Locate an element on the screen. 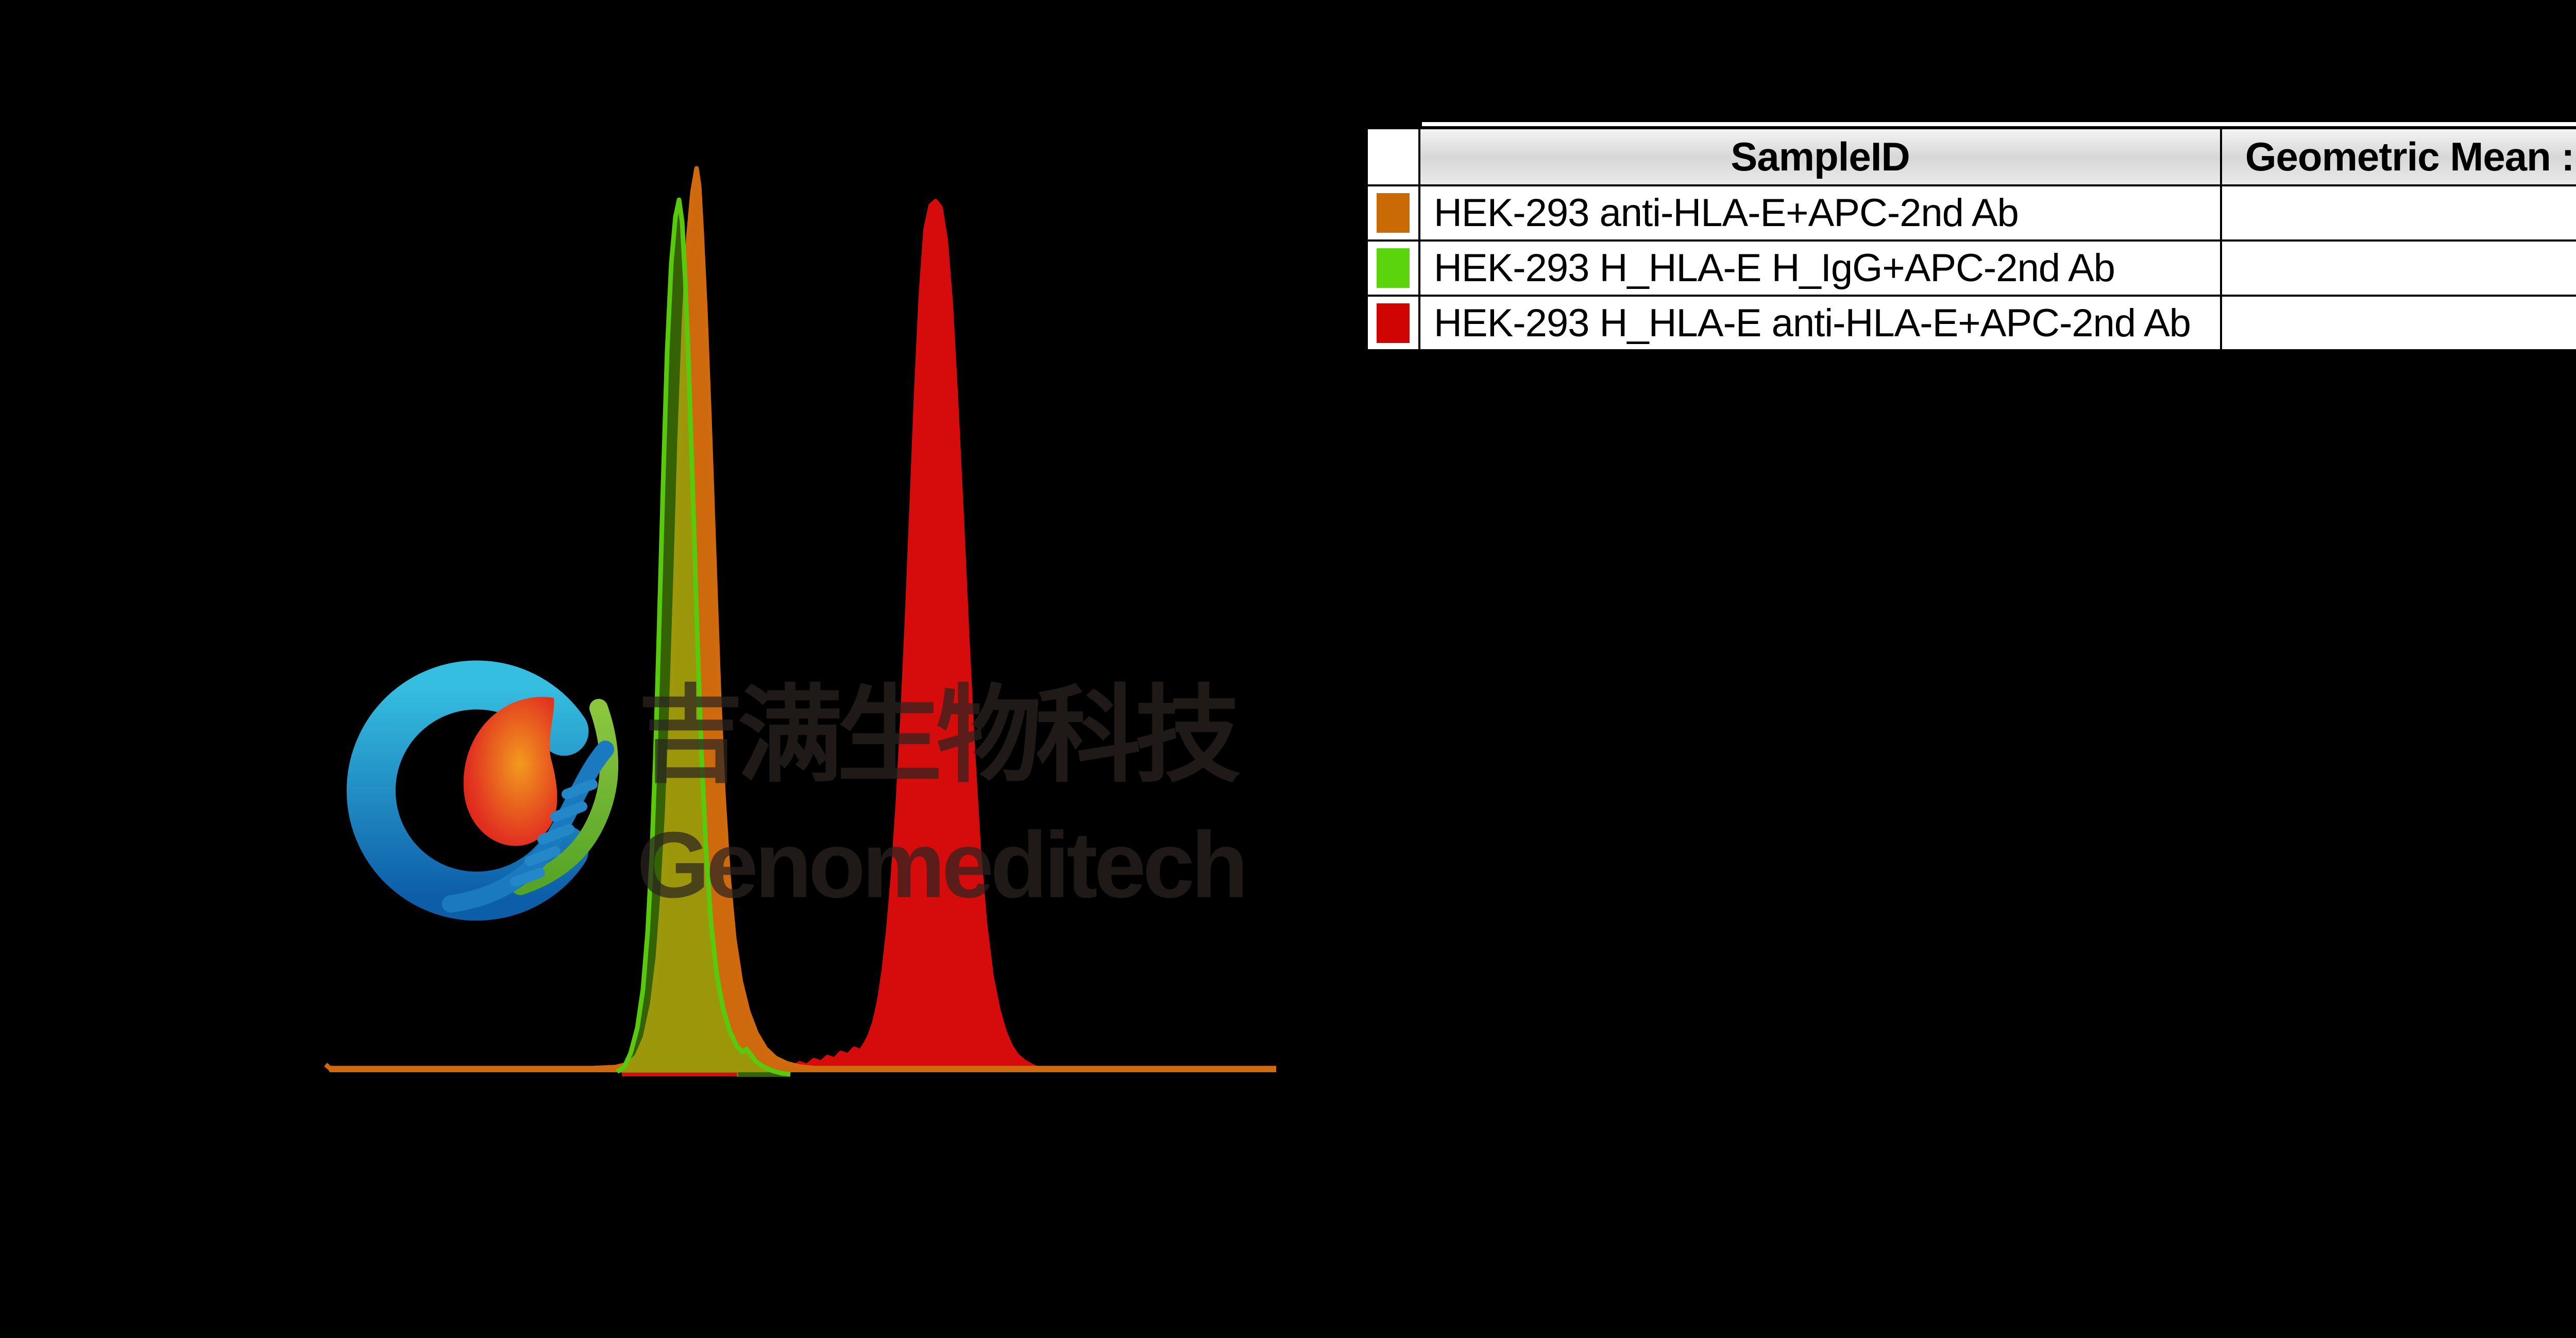 This screenshot has height=1338, width=2576. sample-name-cell: HEK-293 H_HLA-E H_IgG+APC-2nd Ab is located at coordinates (1820, 268).